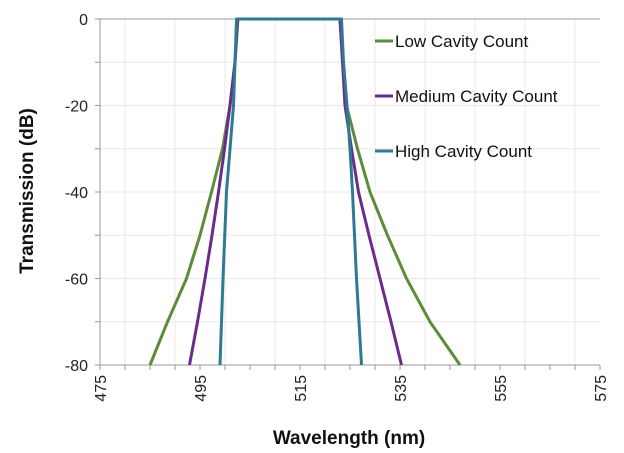 Image resolution: width=624 pixels, height=453 pixels. Describe the element at coordinates (76, 107) in the screenshot. I see `y-tick-label: -20` at that location.